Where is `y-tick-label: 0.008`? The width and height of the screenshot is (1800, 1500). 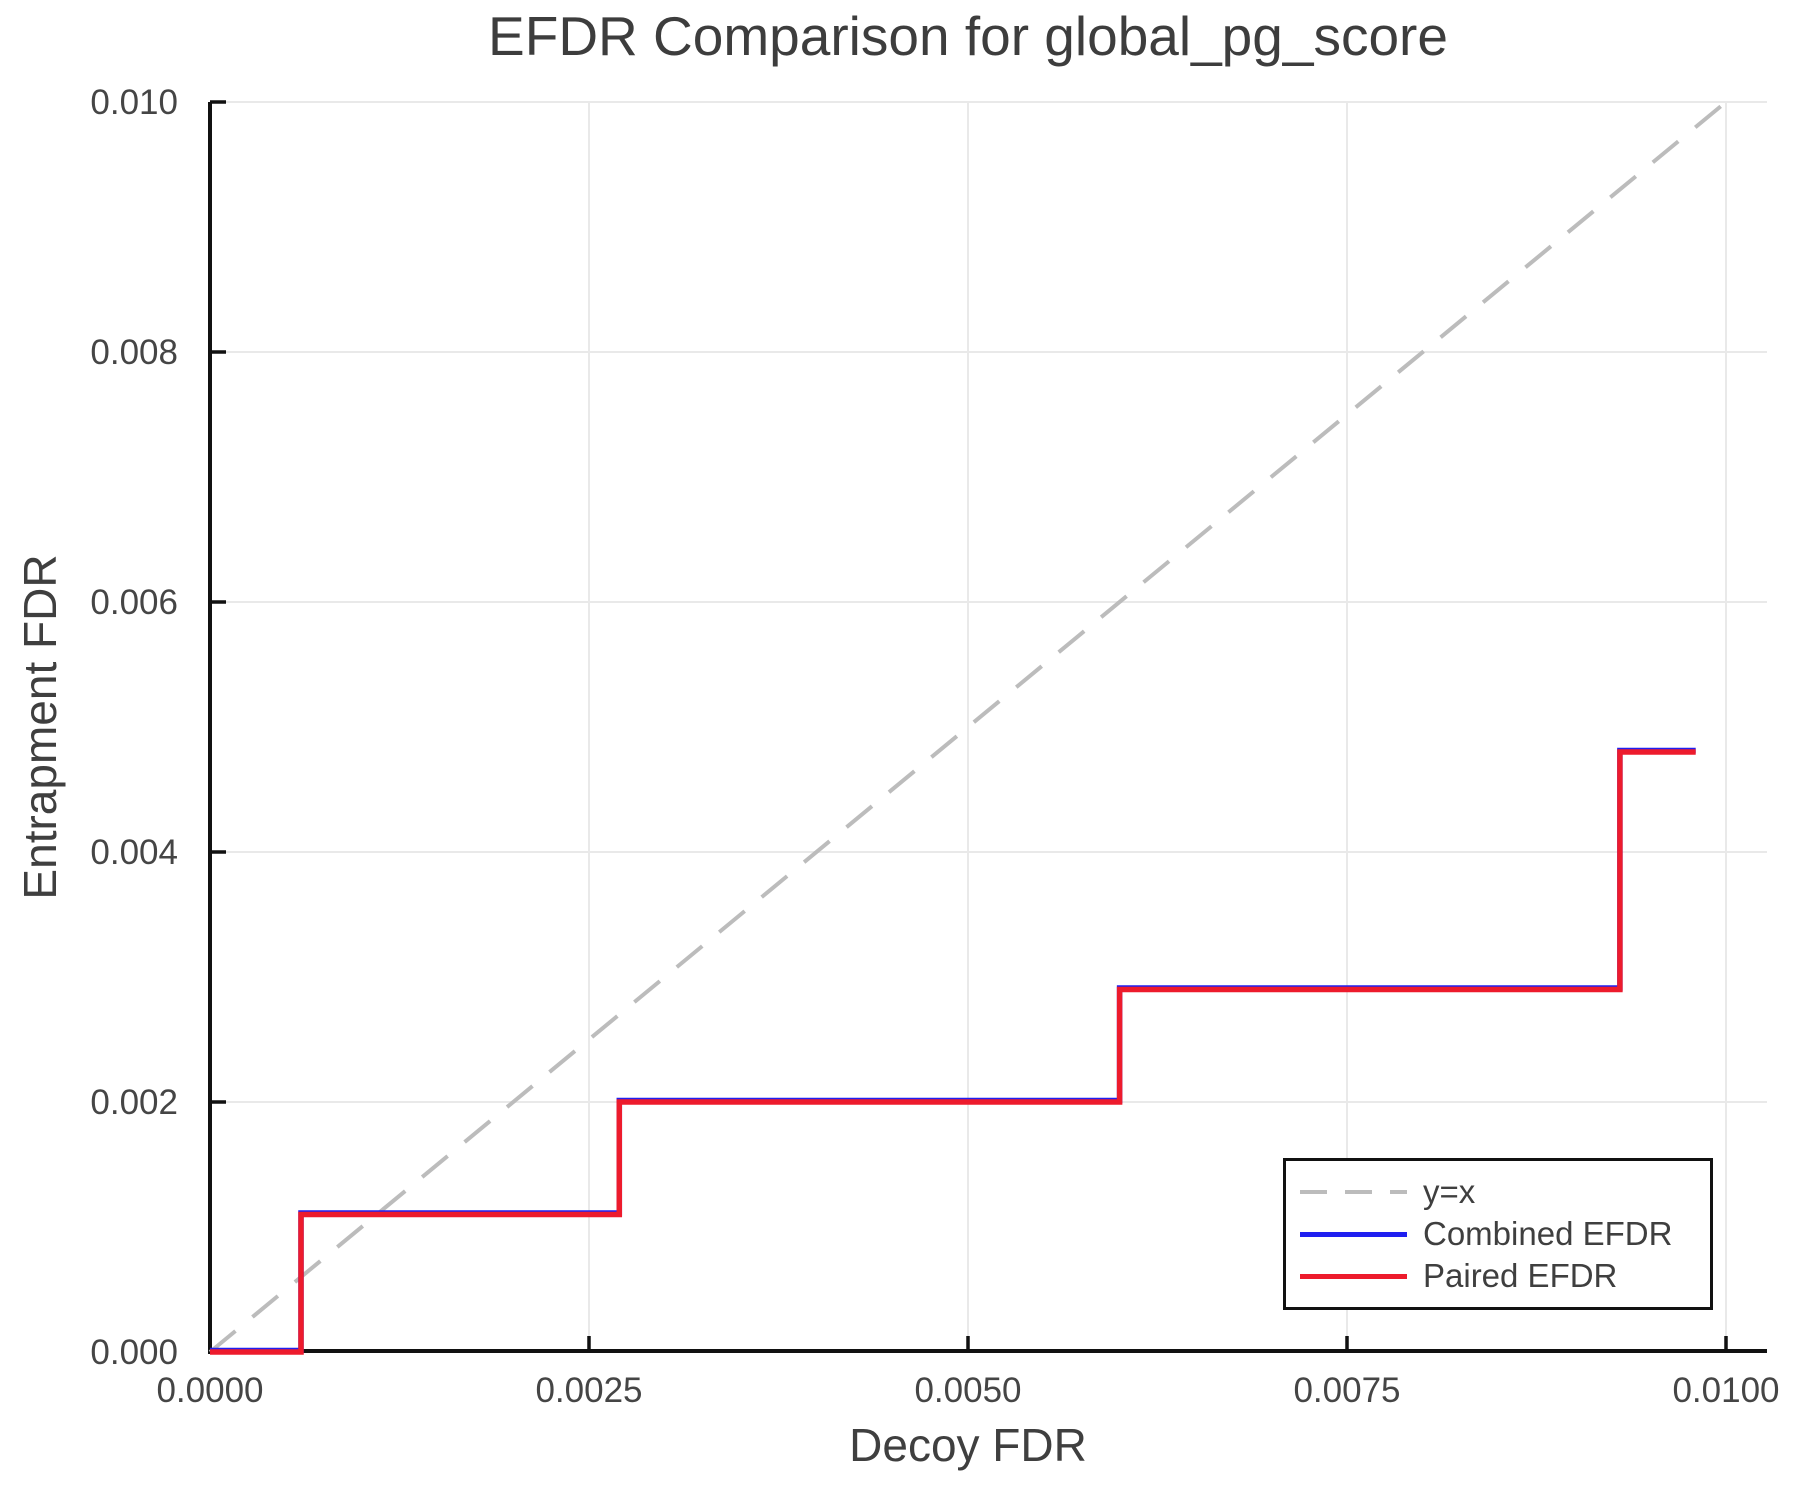 y-tick-label: 0.008 is located at coordinates (134, 352).